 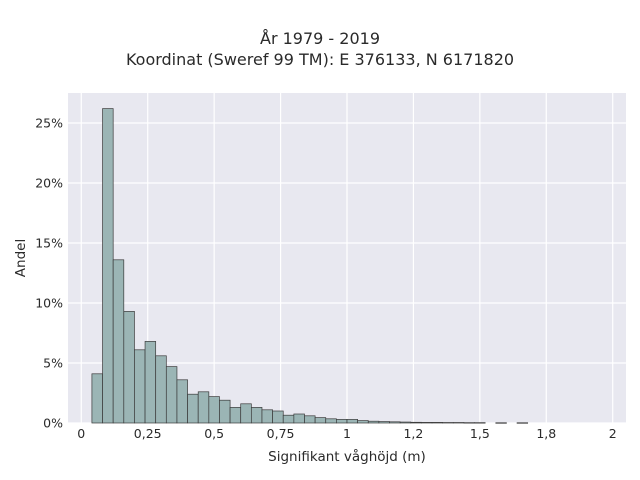 I want to click on x-tick-labels: 0 0,25 0,5 0,75 1 1,2 1,5 1,8 2, so click(x=346, y=433).